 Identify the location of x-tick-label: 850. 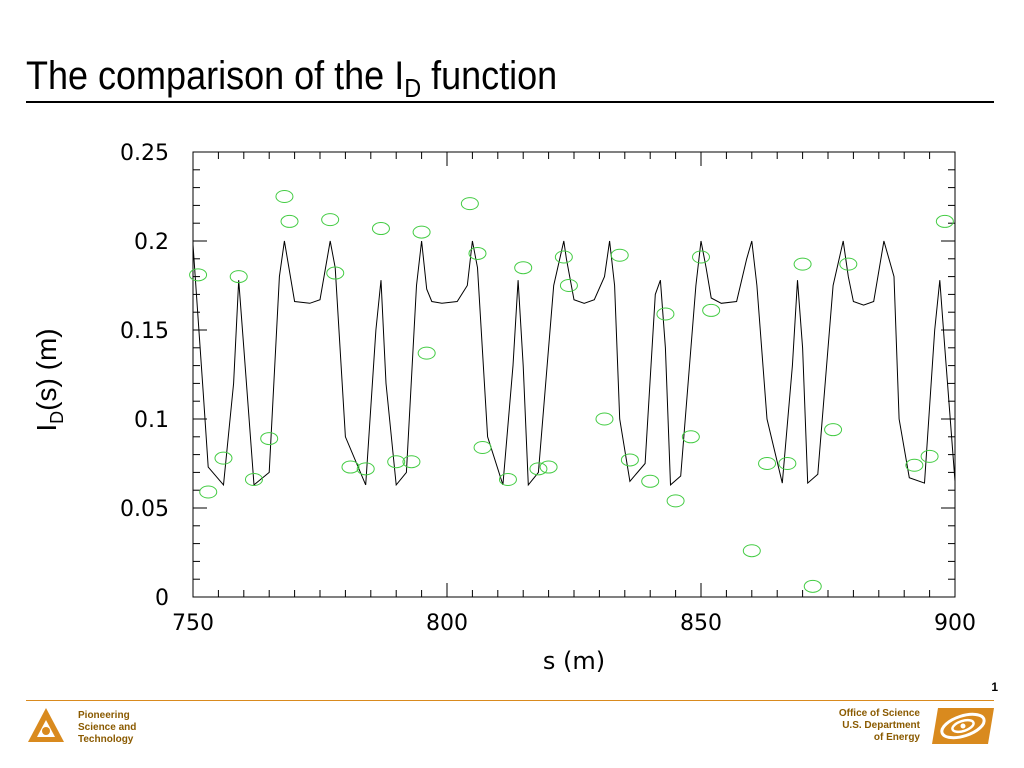
(701, 623).